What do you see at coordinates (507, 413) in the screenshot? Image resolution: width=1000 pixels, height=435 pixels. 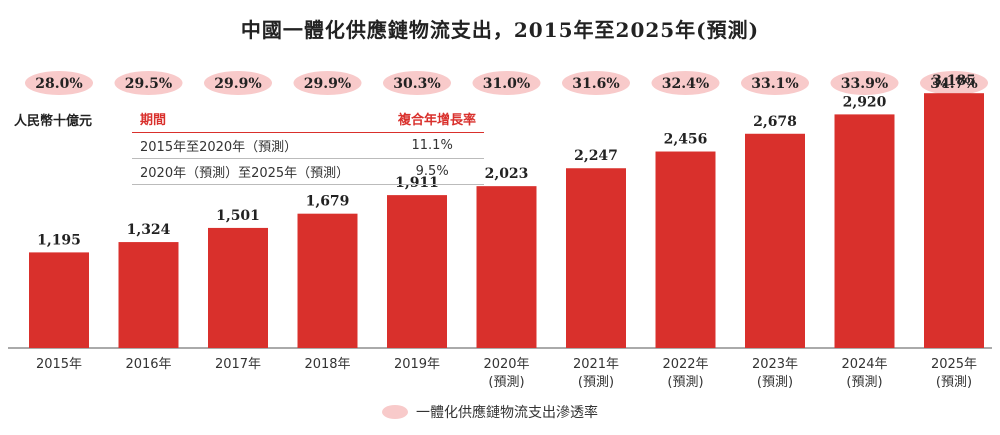 I see `legend-label: 一體化供應鏈物流支出滲透率` at bounding box center [507, 413].